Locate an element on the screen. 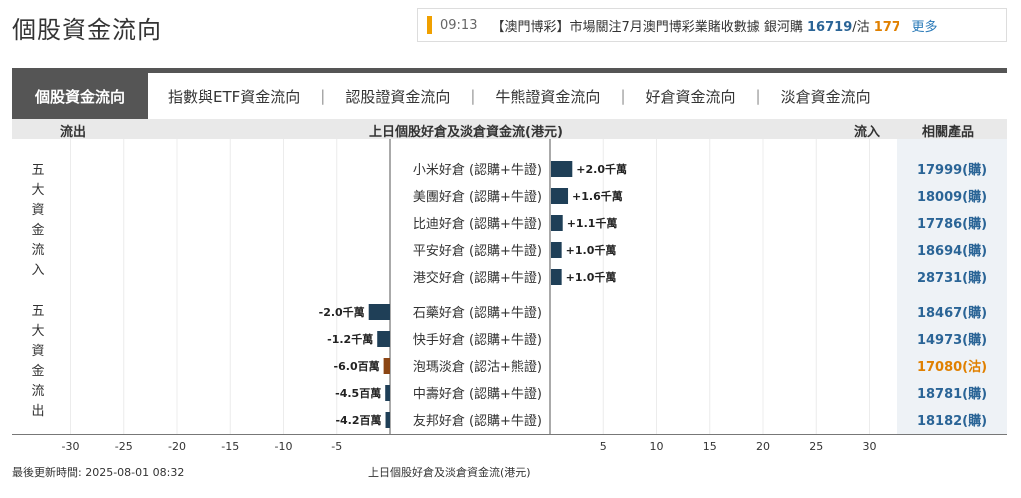 This screenshot has height=498, width=1021. ticker-accent-bar is located at coordinates (429, 25).